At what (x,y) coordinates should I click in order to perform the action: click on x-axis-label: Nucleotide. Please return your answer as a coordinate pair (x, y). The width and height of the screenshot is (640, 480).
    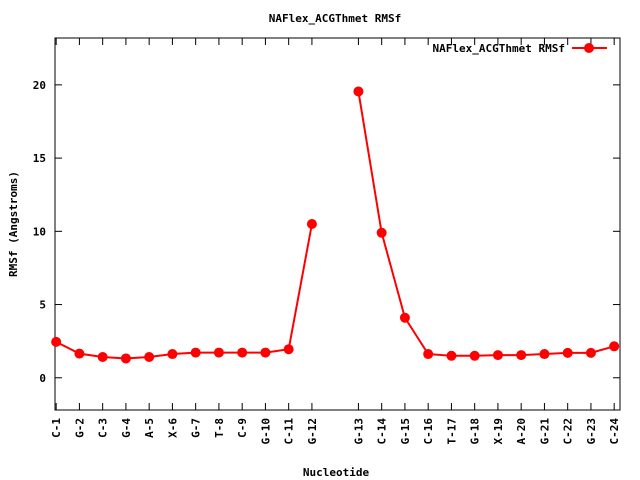
    Looking at the image, I should click on (336, 472).